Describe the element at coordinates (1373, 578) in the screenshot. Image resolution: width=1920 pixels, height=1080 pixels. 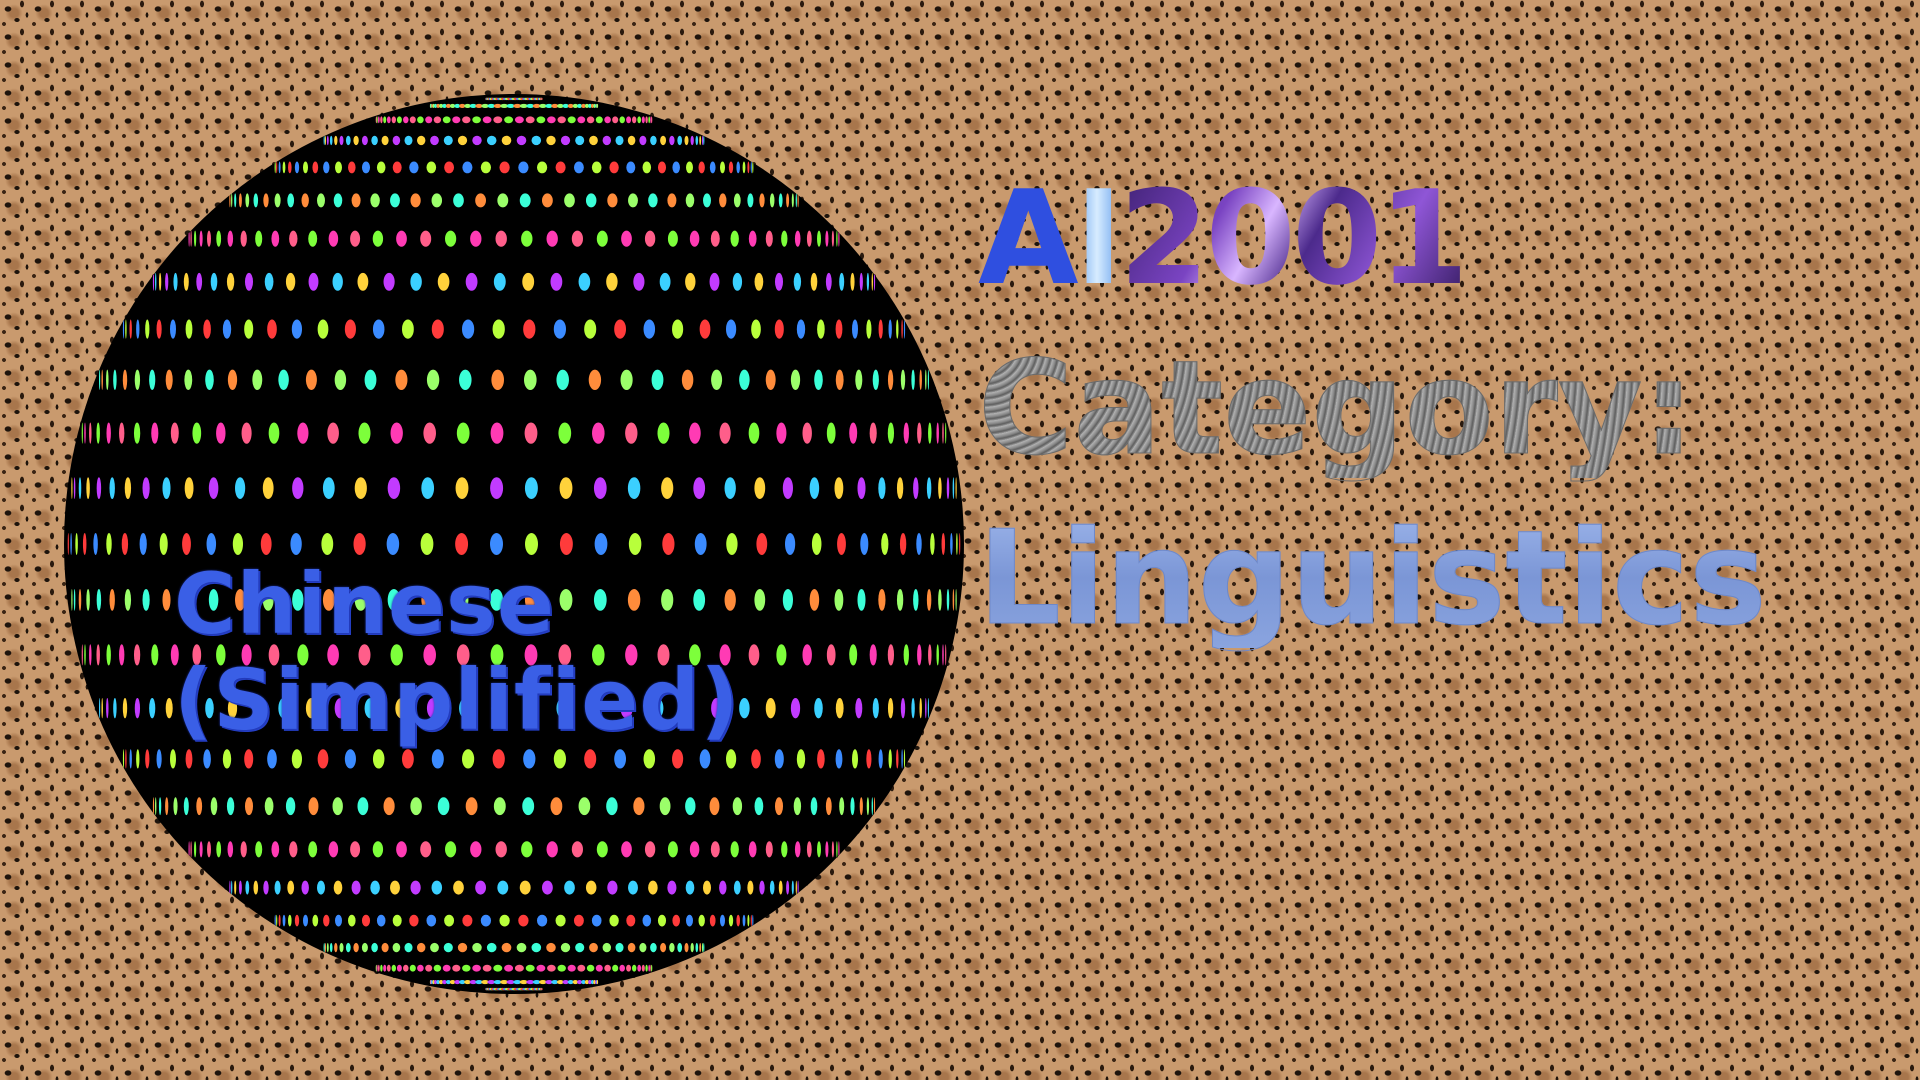
I see `category-value: Linguistics` at that location.